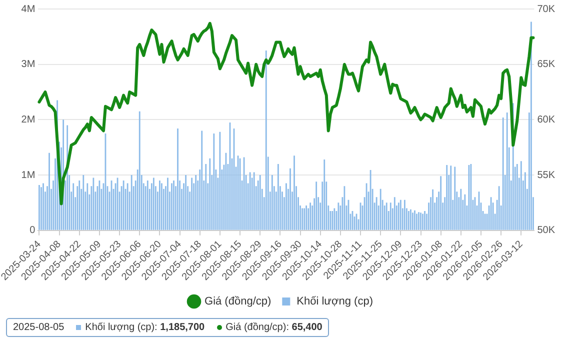 This screenshot has width=566, height=343. I want to click on text: Giá (đồng/cp): 65,400, so click(274, 327).